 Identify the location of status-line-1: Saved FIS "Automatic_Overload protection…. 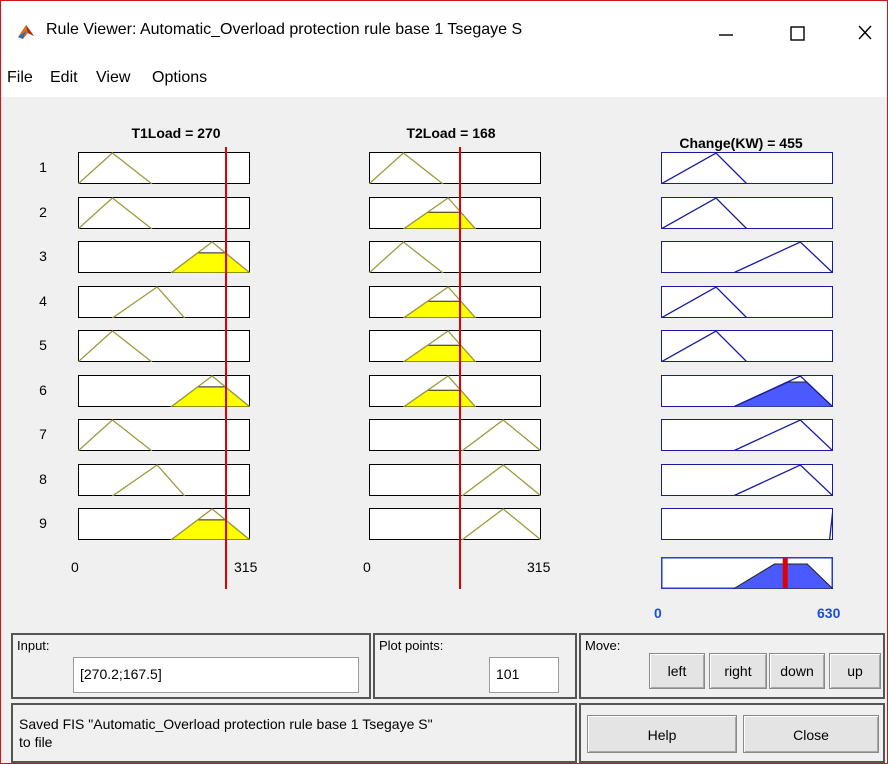
(226, 724).